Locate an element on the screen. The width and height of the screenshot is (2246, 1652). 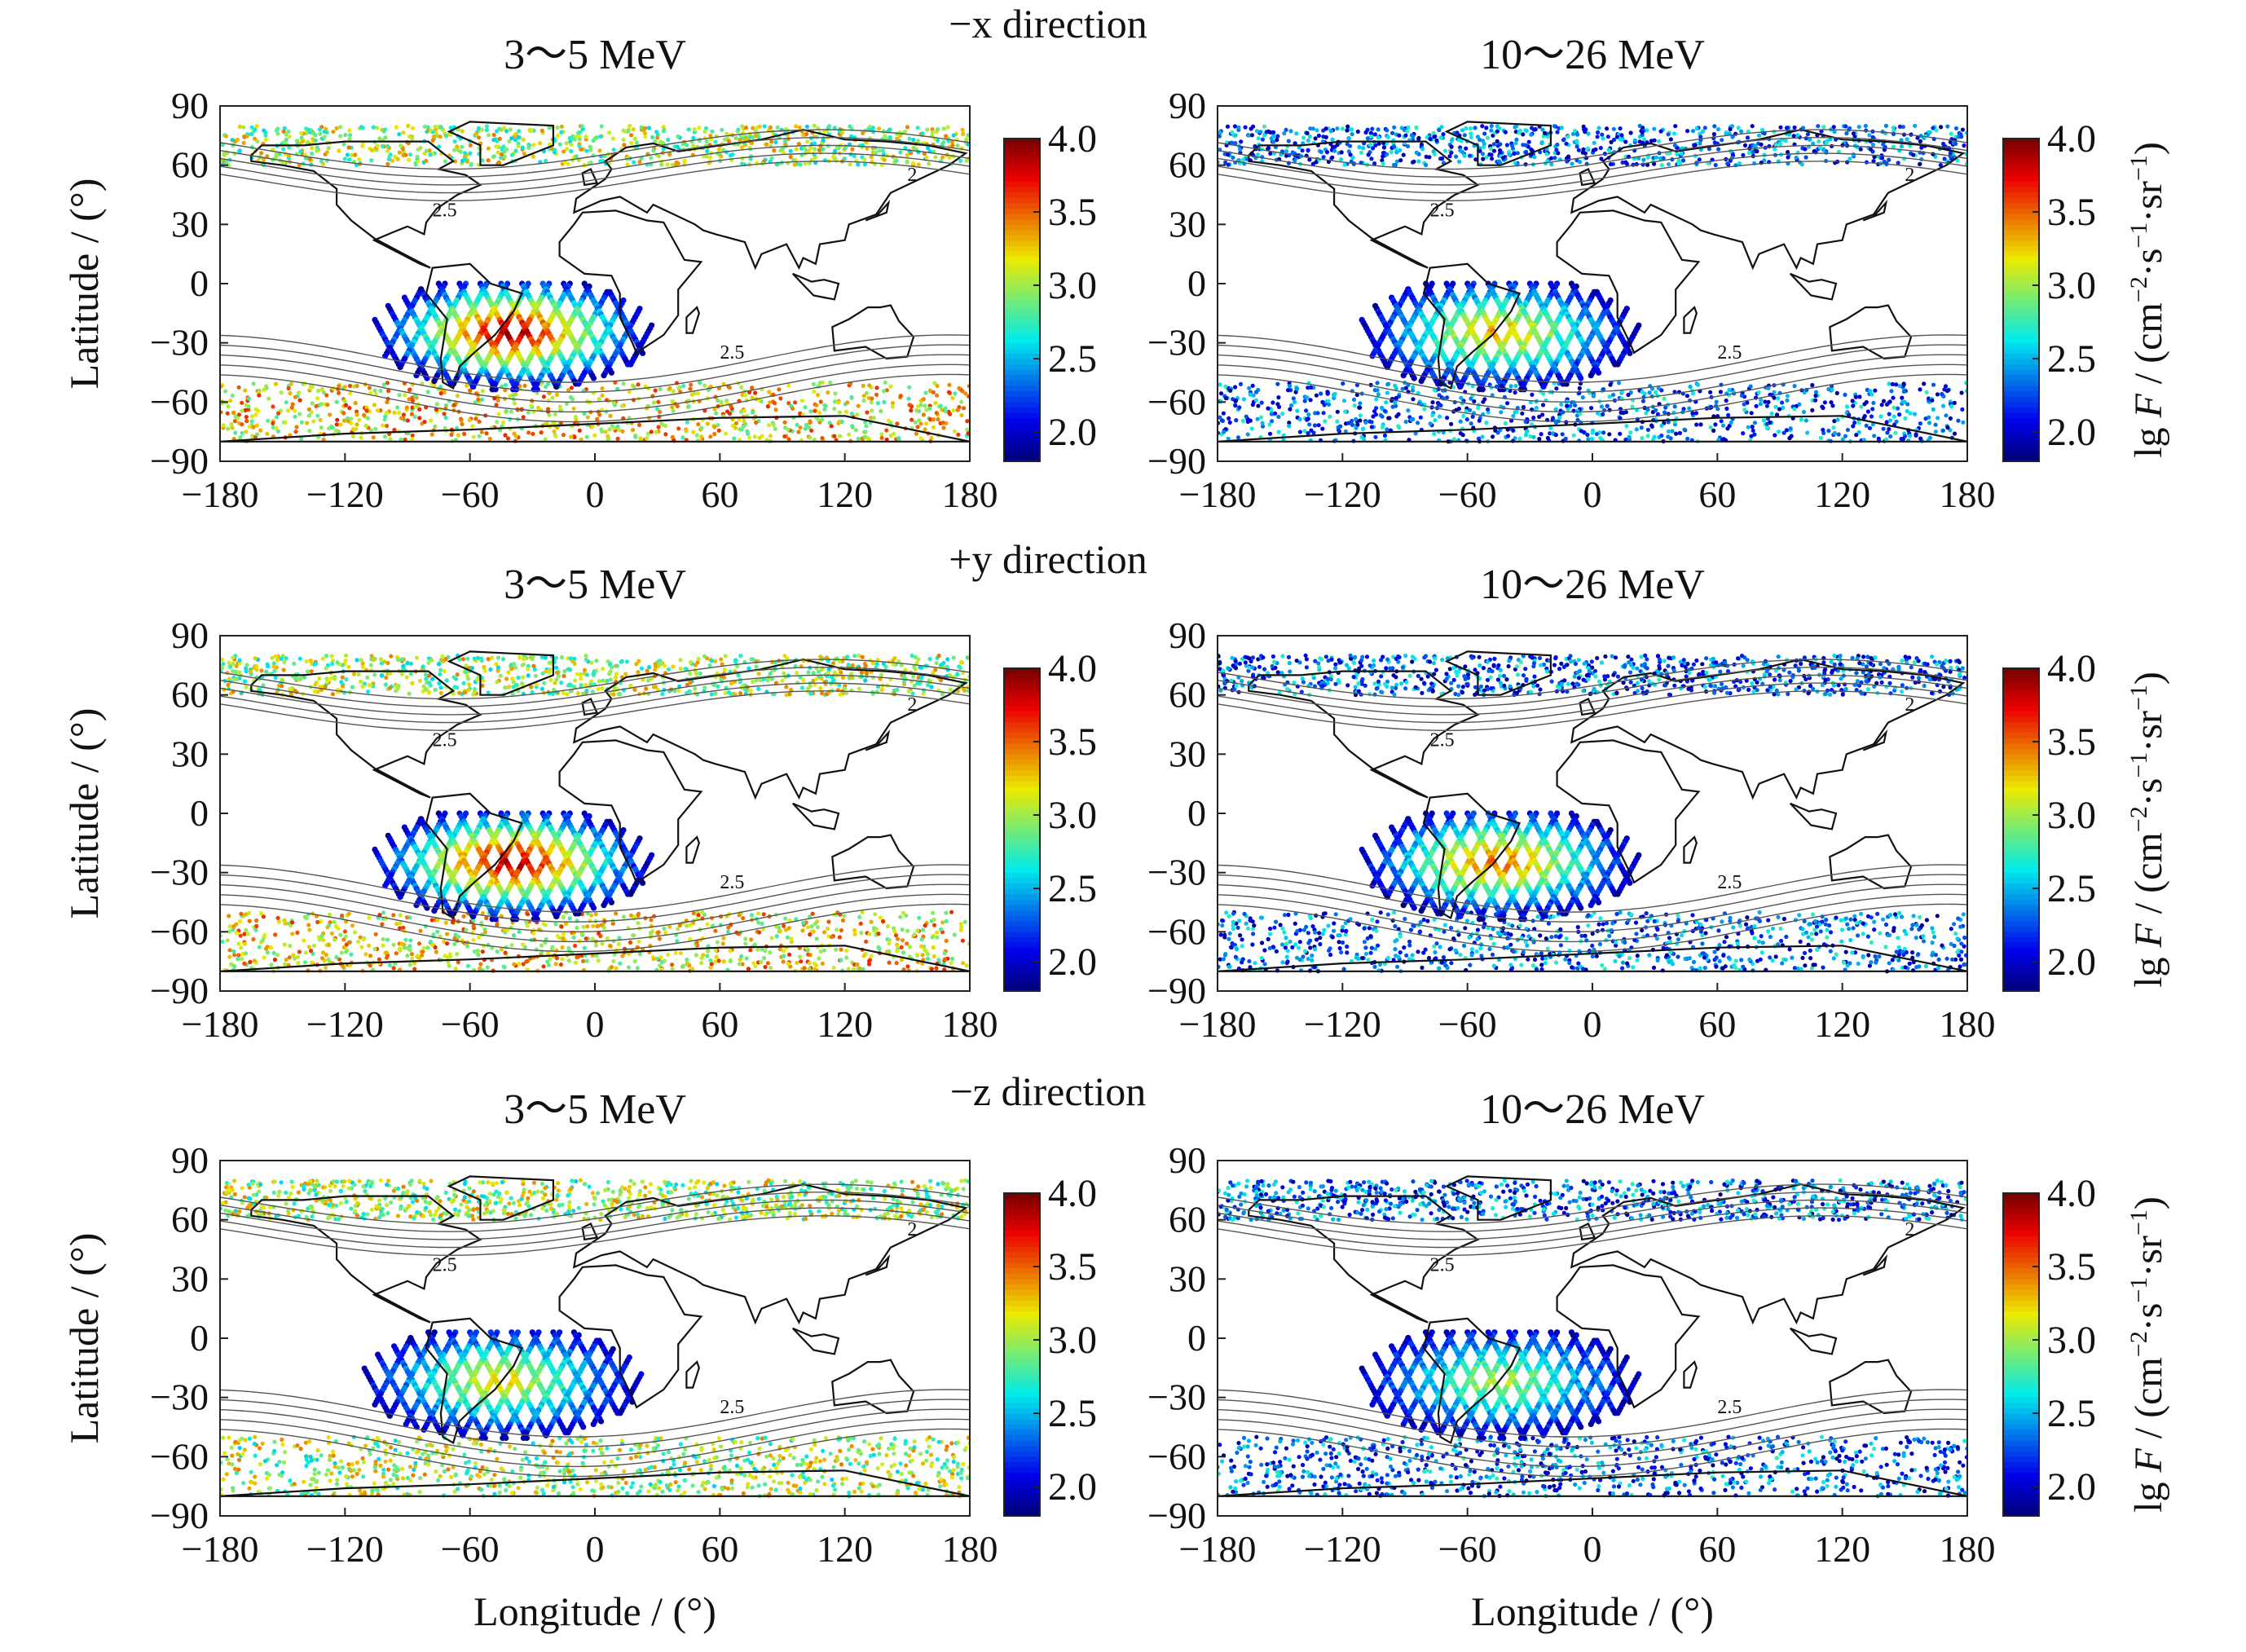
southern-belt is located at coordinates (595, 412).